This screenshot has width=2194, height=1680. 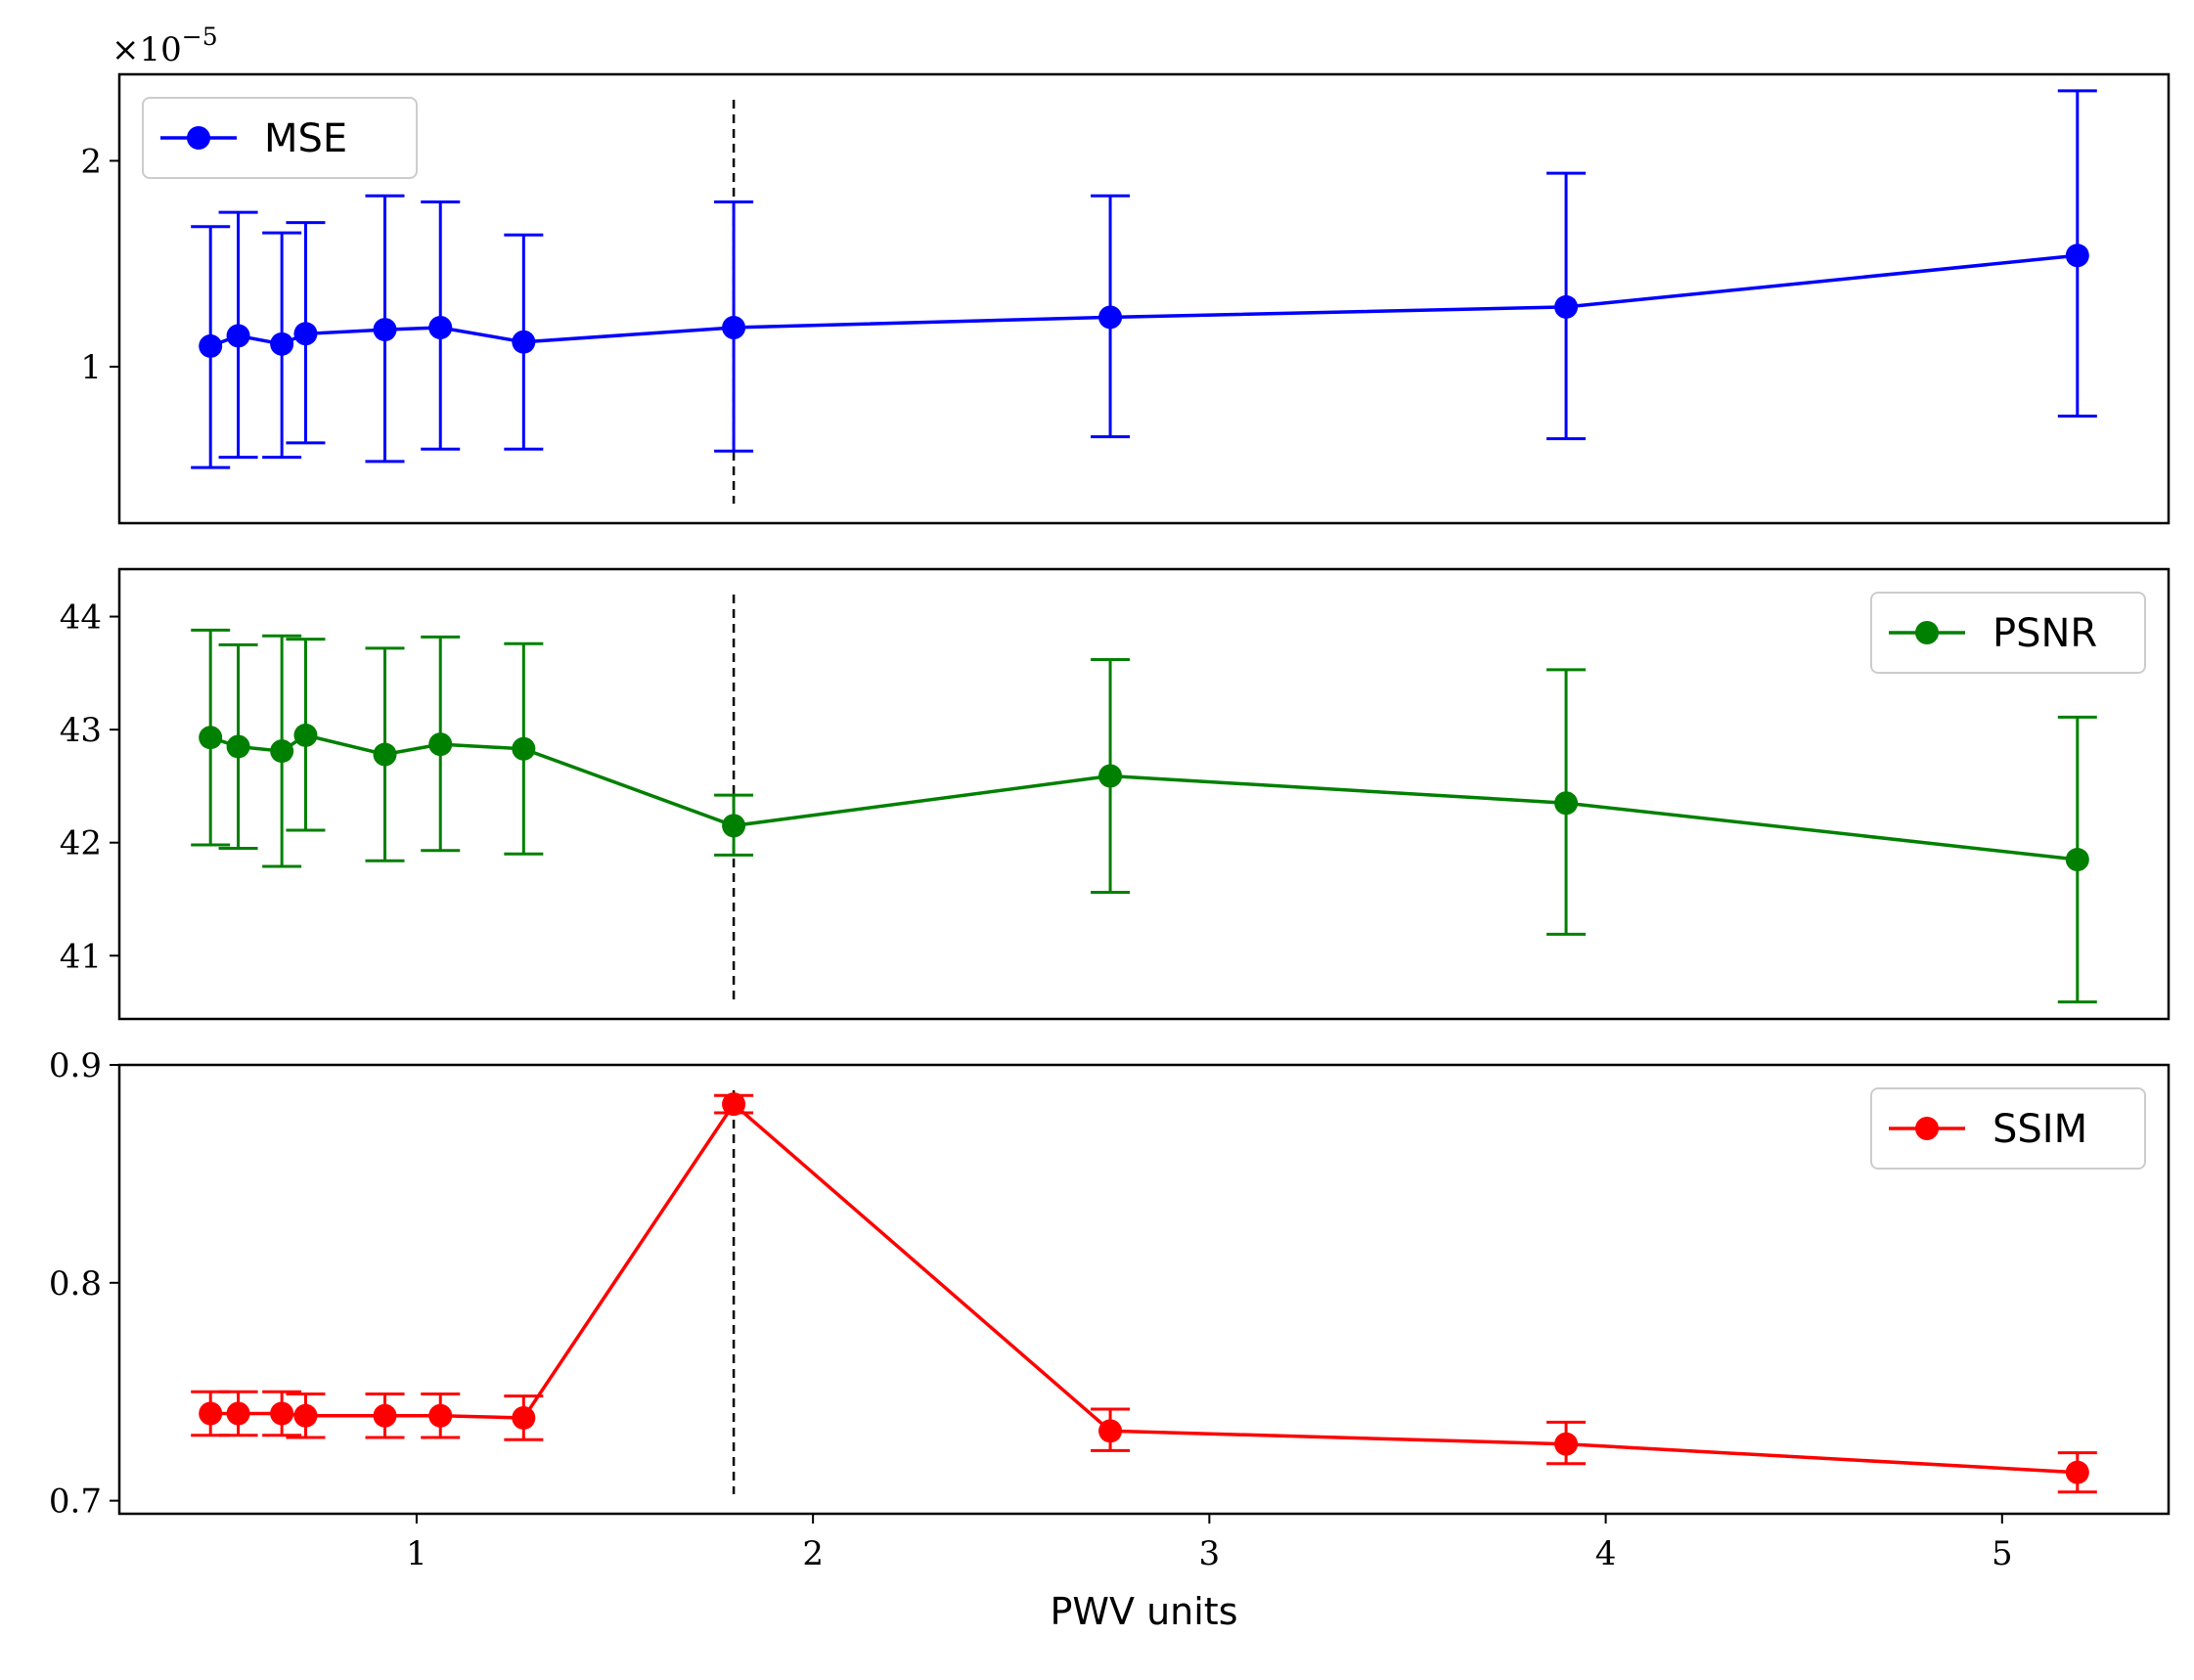 I want to click on x-axis-label: PWV units, so click(x=1145, y=1611).